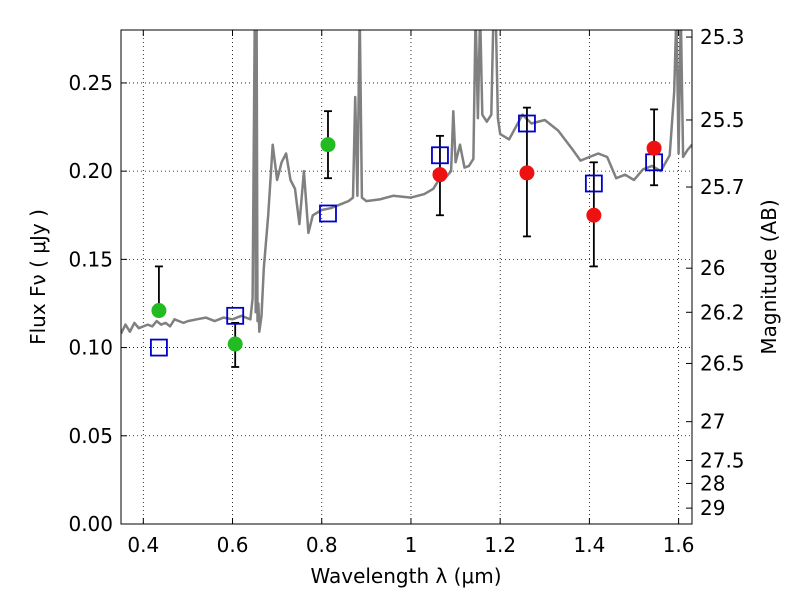 The width and height of the screenshot is (800, 600). Describe the element at coordinates (712, 508) in the screenshot. I see `right-tick-label: 29` at that location.